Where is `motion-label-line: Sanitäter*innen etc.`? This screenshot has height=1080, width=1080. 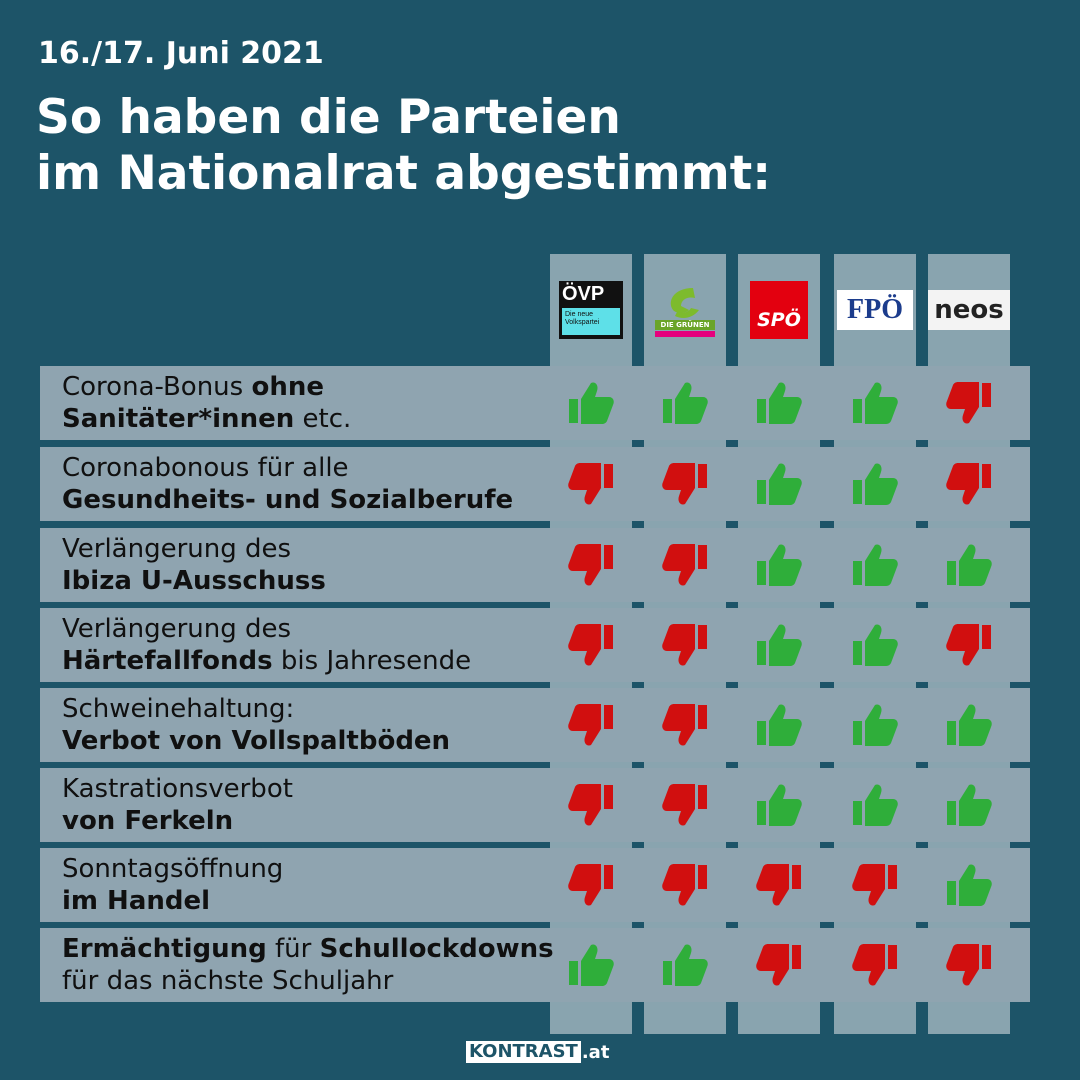
motion-label-line: Sanitäter*innen etc. is located at coordinates (207, 419).